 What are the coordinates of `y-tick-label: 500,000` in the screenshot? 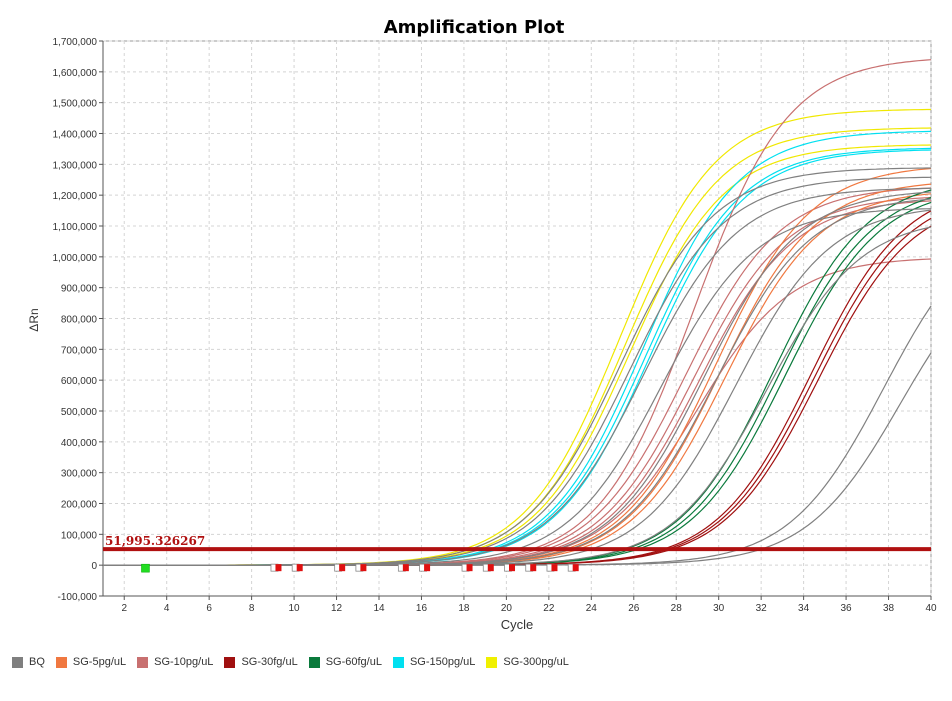 It's located at (79, 412).